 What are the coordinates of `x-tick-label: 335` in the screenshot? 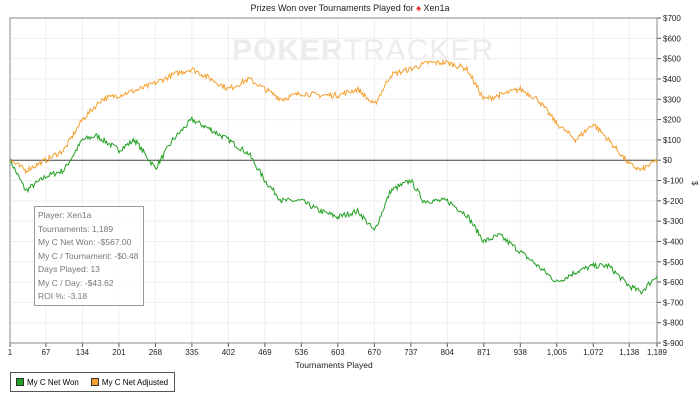 It's located at (192, 352).